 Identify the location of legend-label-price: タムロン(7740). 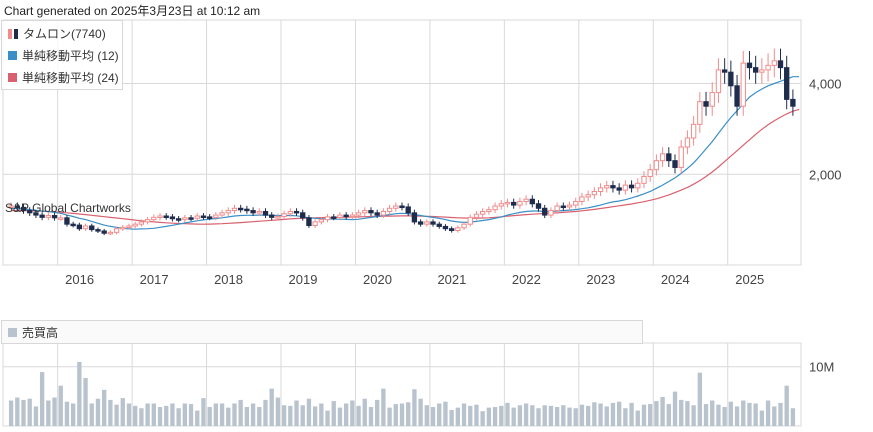
(64, 34).